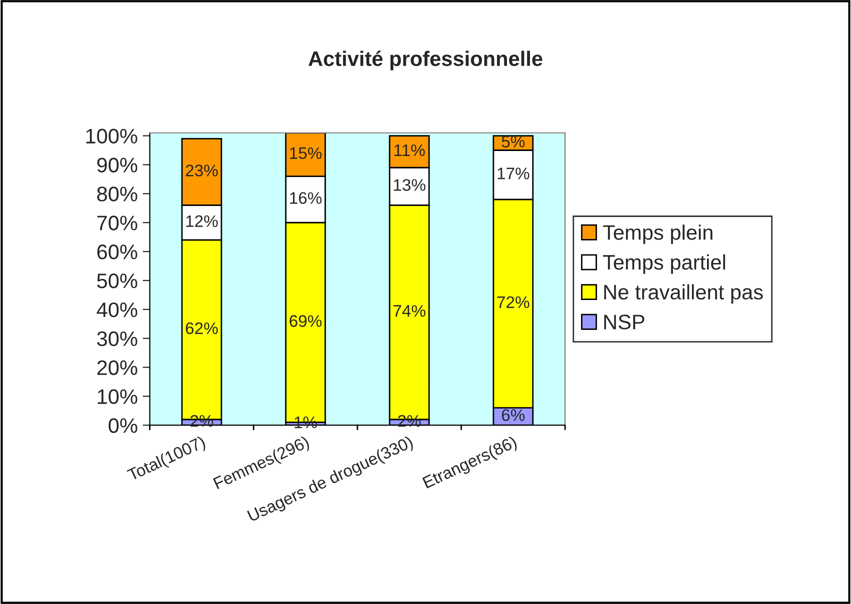 Image resolution: width=851 pixels, height=604 pixels. Describe the element at coordinates (409, 150) in the screenshot. I see `data-label: 11%` at that location.